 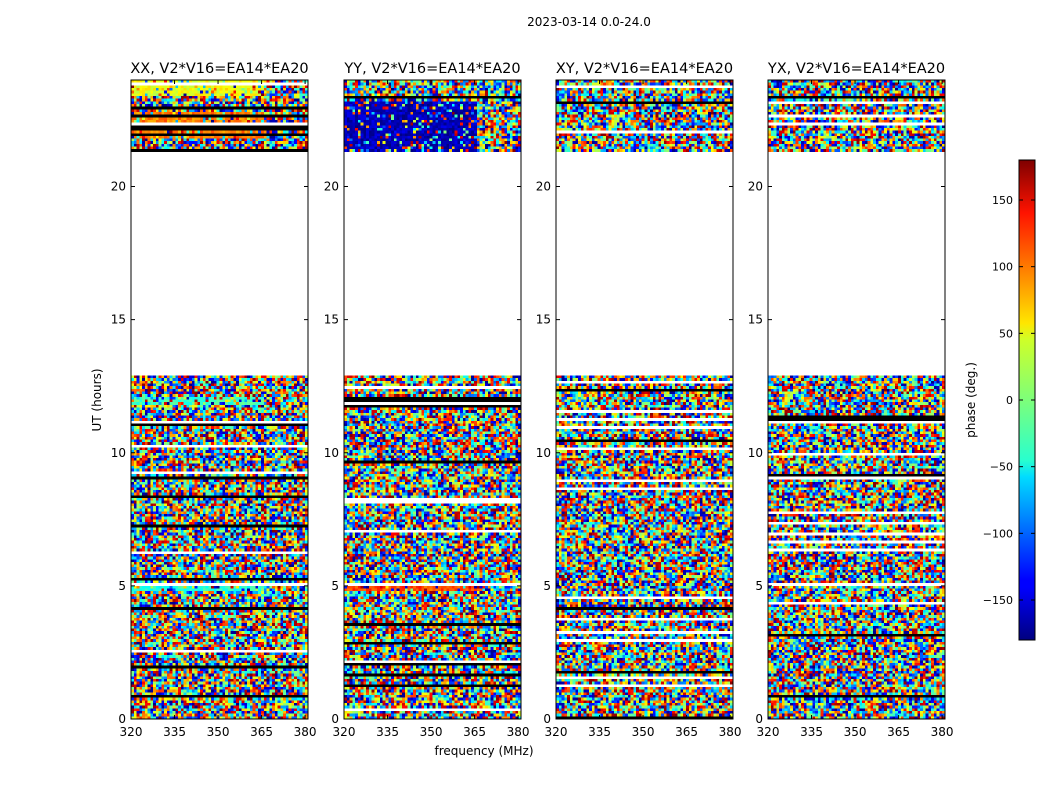 What do you see at coordinates (219, 69) in the screenshot?
I see `panel-title: XX, V2*V16=EA14*EA20` at bounding box center [219, 69].